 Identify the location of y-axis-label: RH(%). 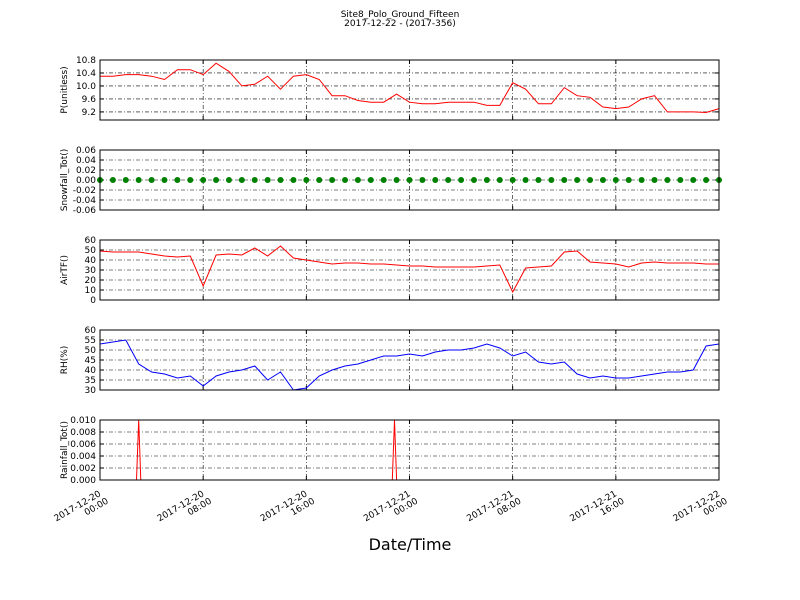
(65, 360).